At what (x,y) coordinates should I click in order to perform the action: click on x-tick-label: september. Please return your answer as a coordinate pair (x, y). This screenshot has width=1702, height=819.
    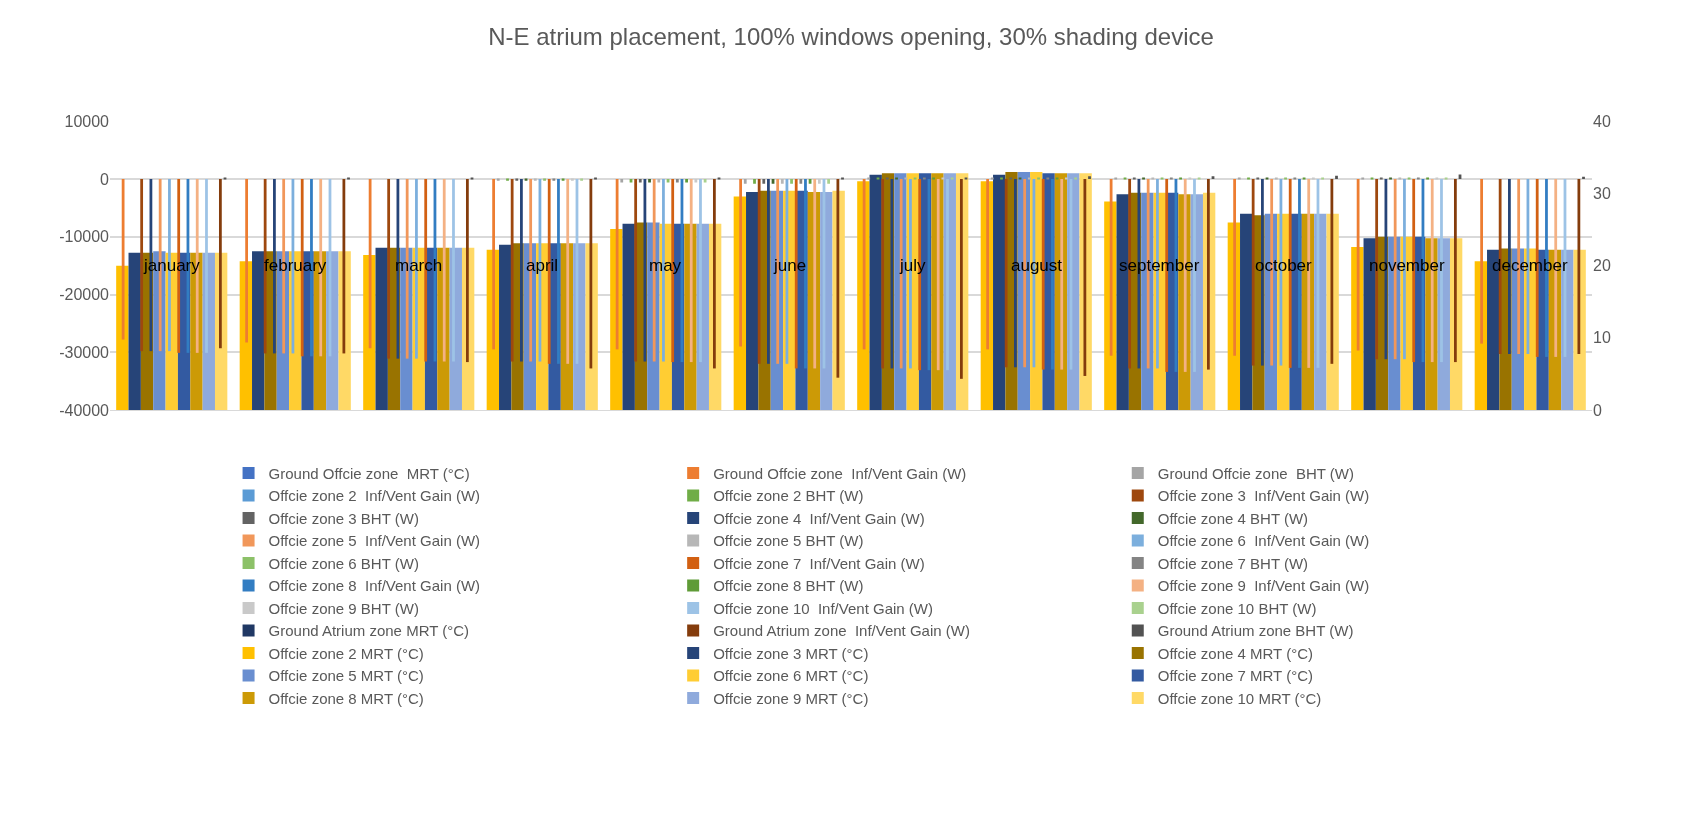
    Looking at the image, I should click on (1159, 265).